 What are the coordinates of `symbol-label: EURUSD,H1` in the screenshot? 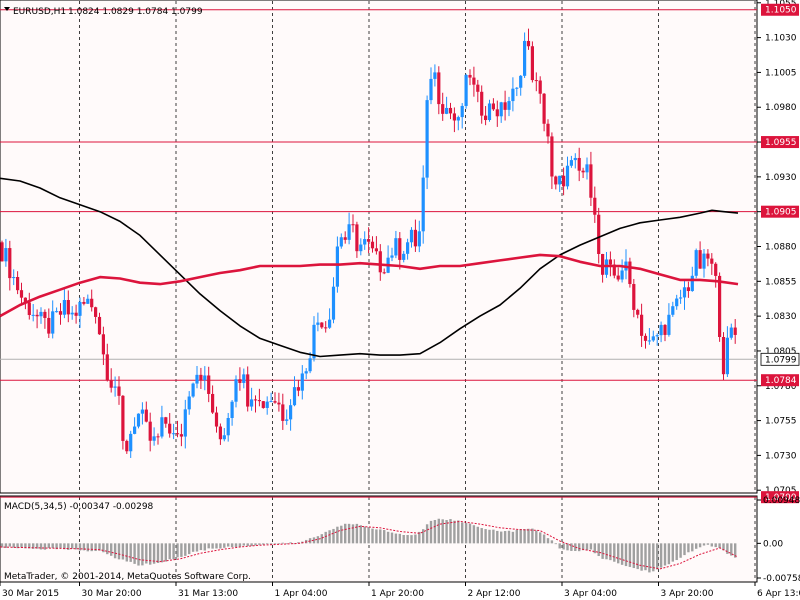 It's located at (39, 12).